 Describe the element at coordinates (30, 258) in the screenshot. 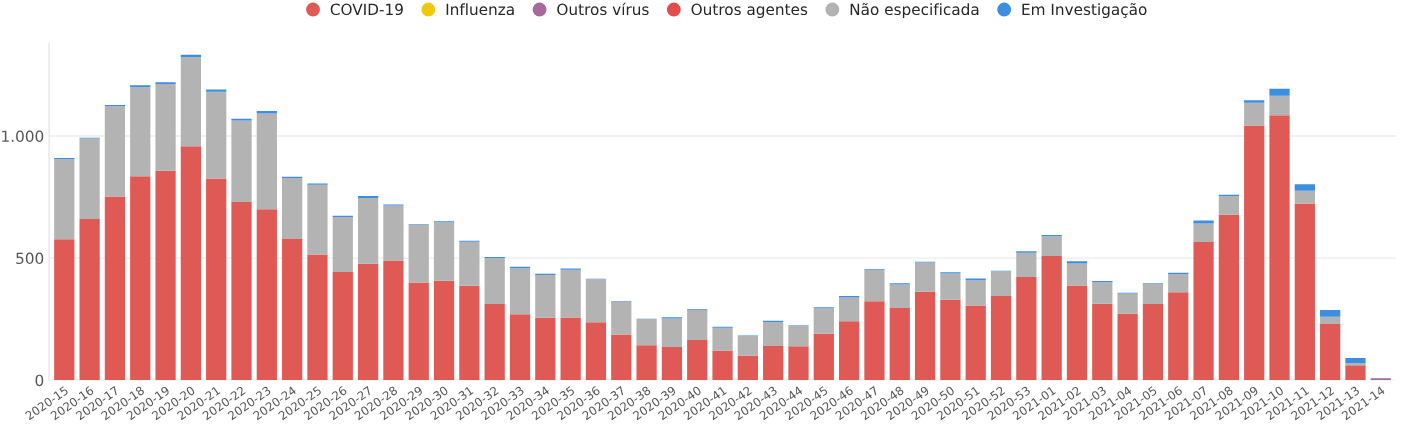

I see `y-tick-label: 500` at that location.